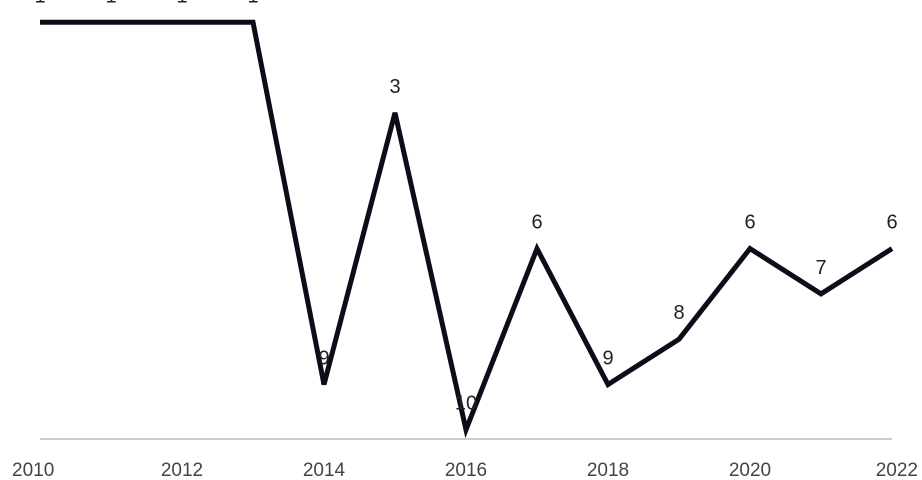 The width and height of the screenshot is (922, 480). Describe the element at coordinates (394, 87) in the screenshot. I see `data-label: 3` at that location.